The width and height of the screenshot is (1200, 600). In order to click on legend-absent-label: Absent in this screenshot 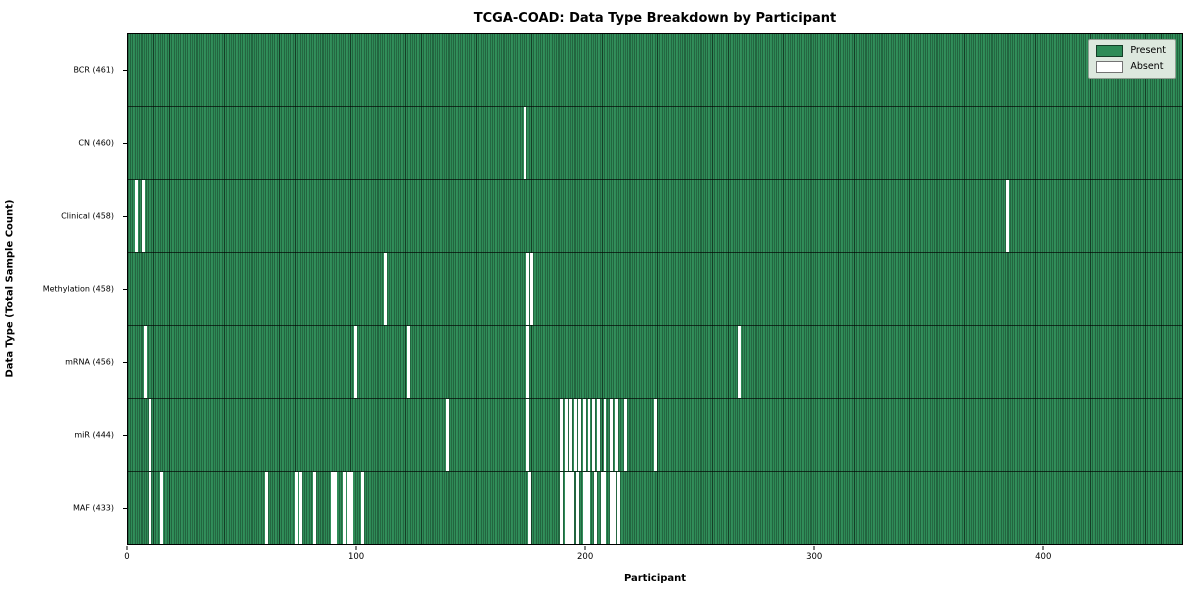, I will do `click(1147, 67)`.